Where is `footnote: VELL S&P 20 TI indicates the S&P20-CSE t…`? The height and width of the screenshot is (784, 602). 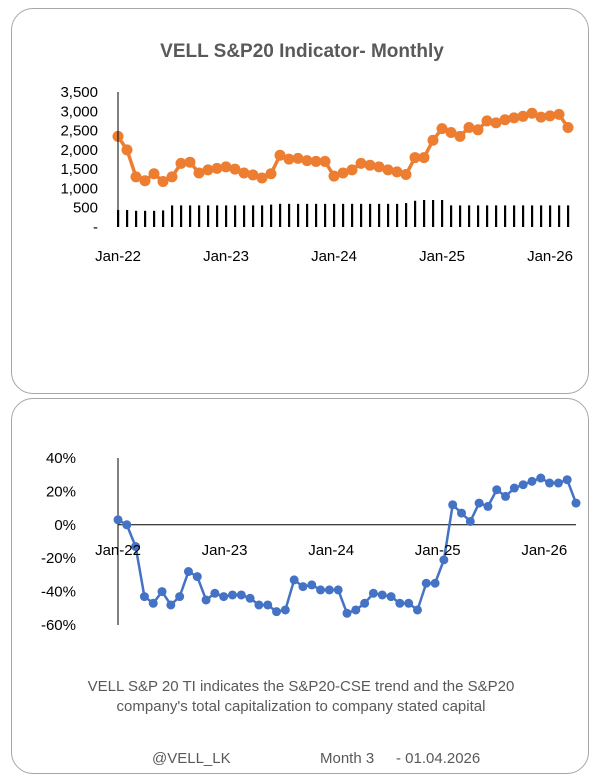 footnote: VELL S&P 20 TI indicates the S&P20-CSE t… is located at coordinates (301, 696).